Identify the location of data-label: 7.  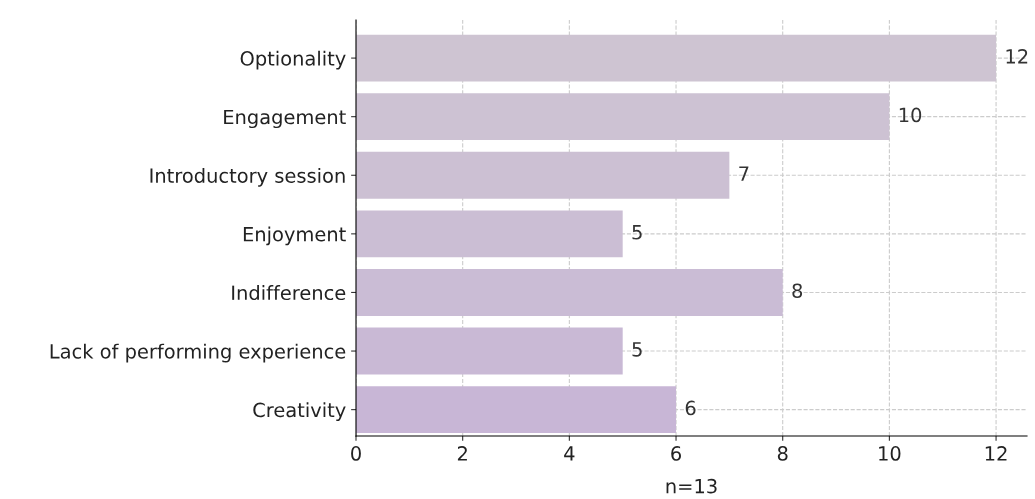
(744, 173).